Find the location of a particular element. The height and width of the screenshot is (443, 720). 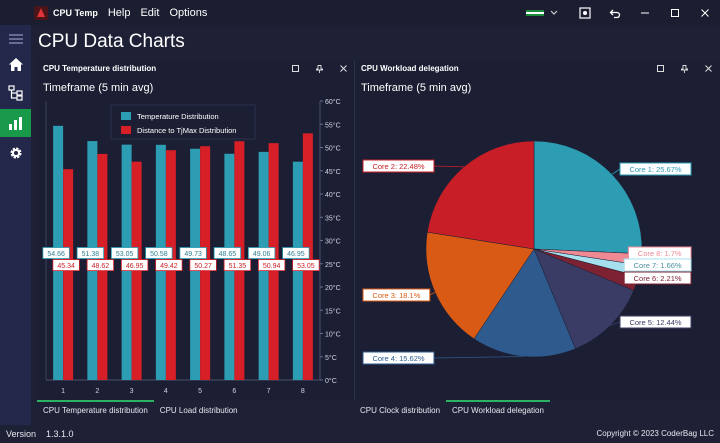

data-label: 51.35 is located at coordinates (238, 266).